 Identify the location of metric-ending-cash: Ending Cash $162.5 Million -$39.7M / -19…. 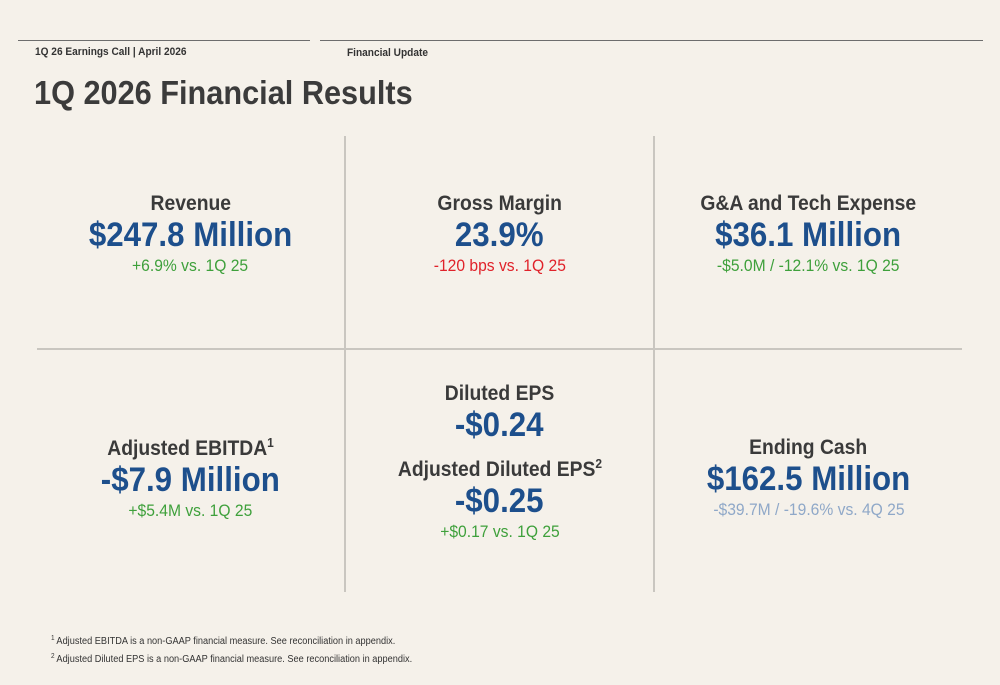
(808, 478).